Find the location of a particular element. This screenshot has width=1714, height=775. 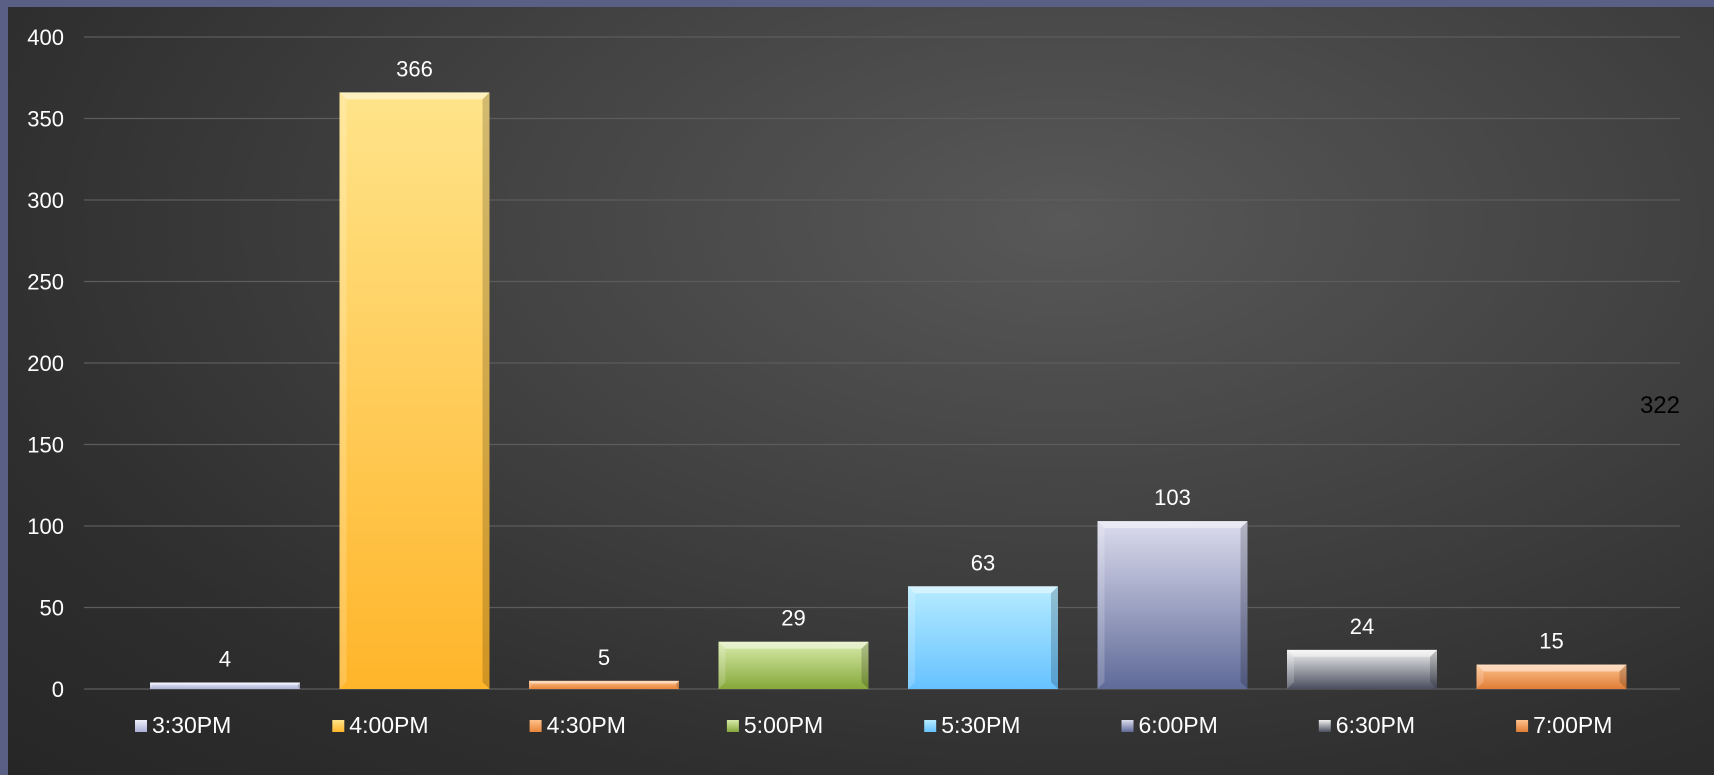

bar-700pm is located at coordinates (1551, 676).